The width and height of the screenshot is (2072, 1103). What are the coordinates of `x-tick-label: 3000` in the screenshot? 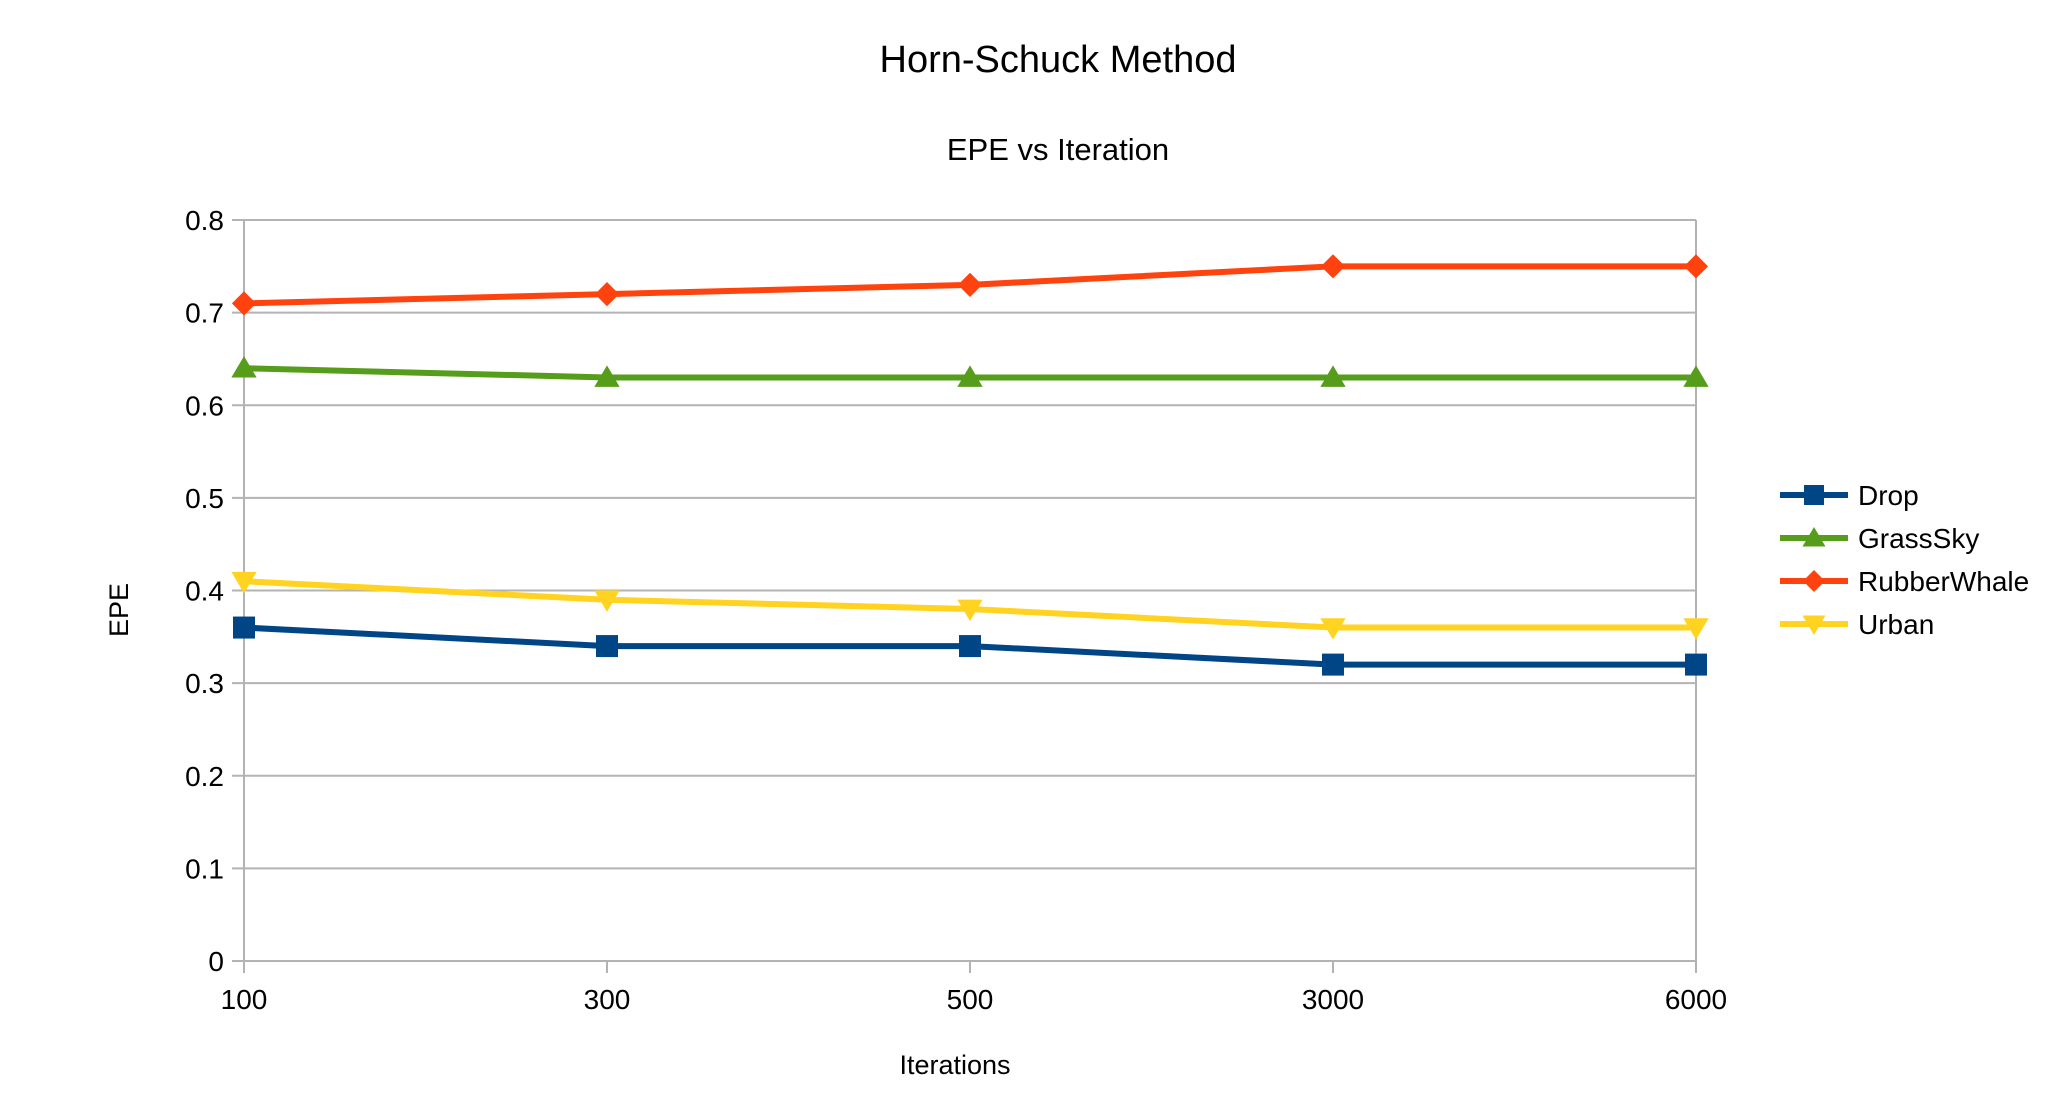 It's located at (1333, 999).